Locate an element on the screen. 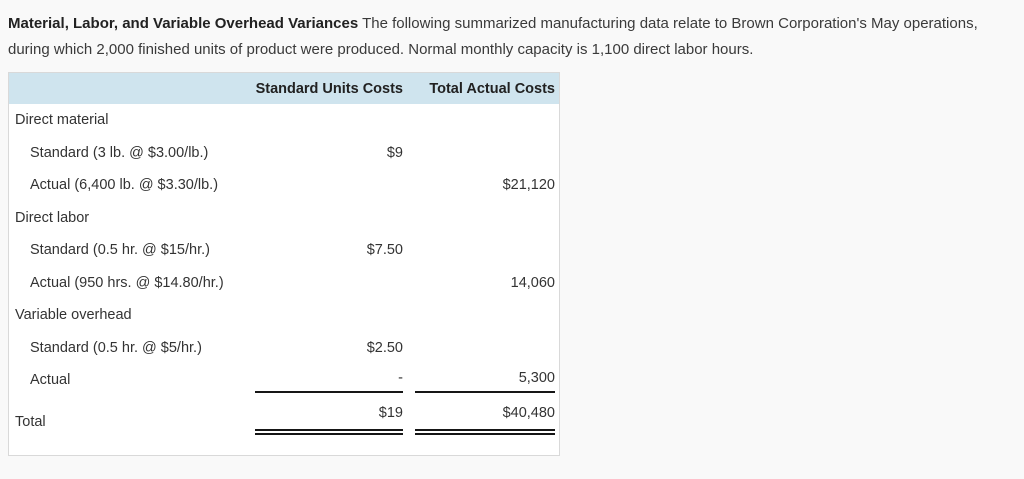  row-label: Total is located at coordinates (30, 421).